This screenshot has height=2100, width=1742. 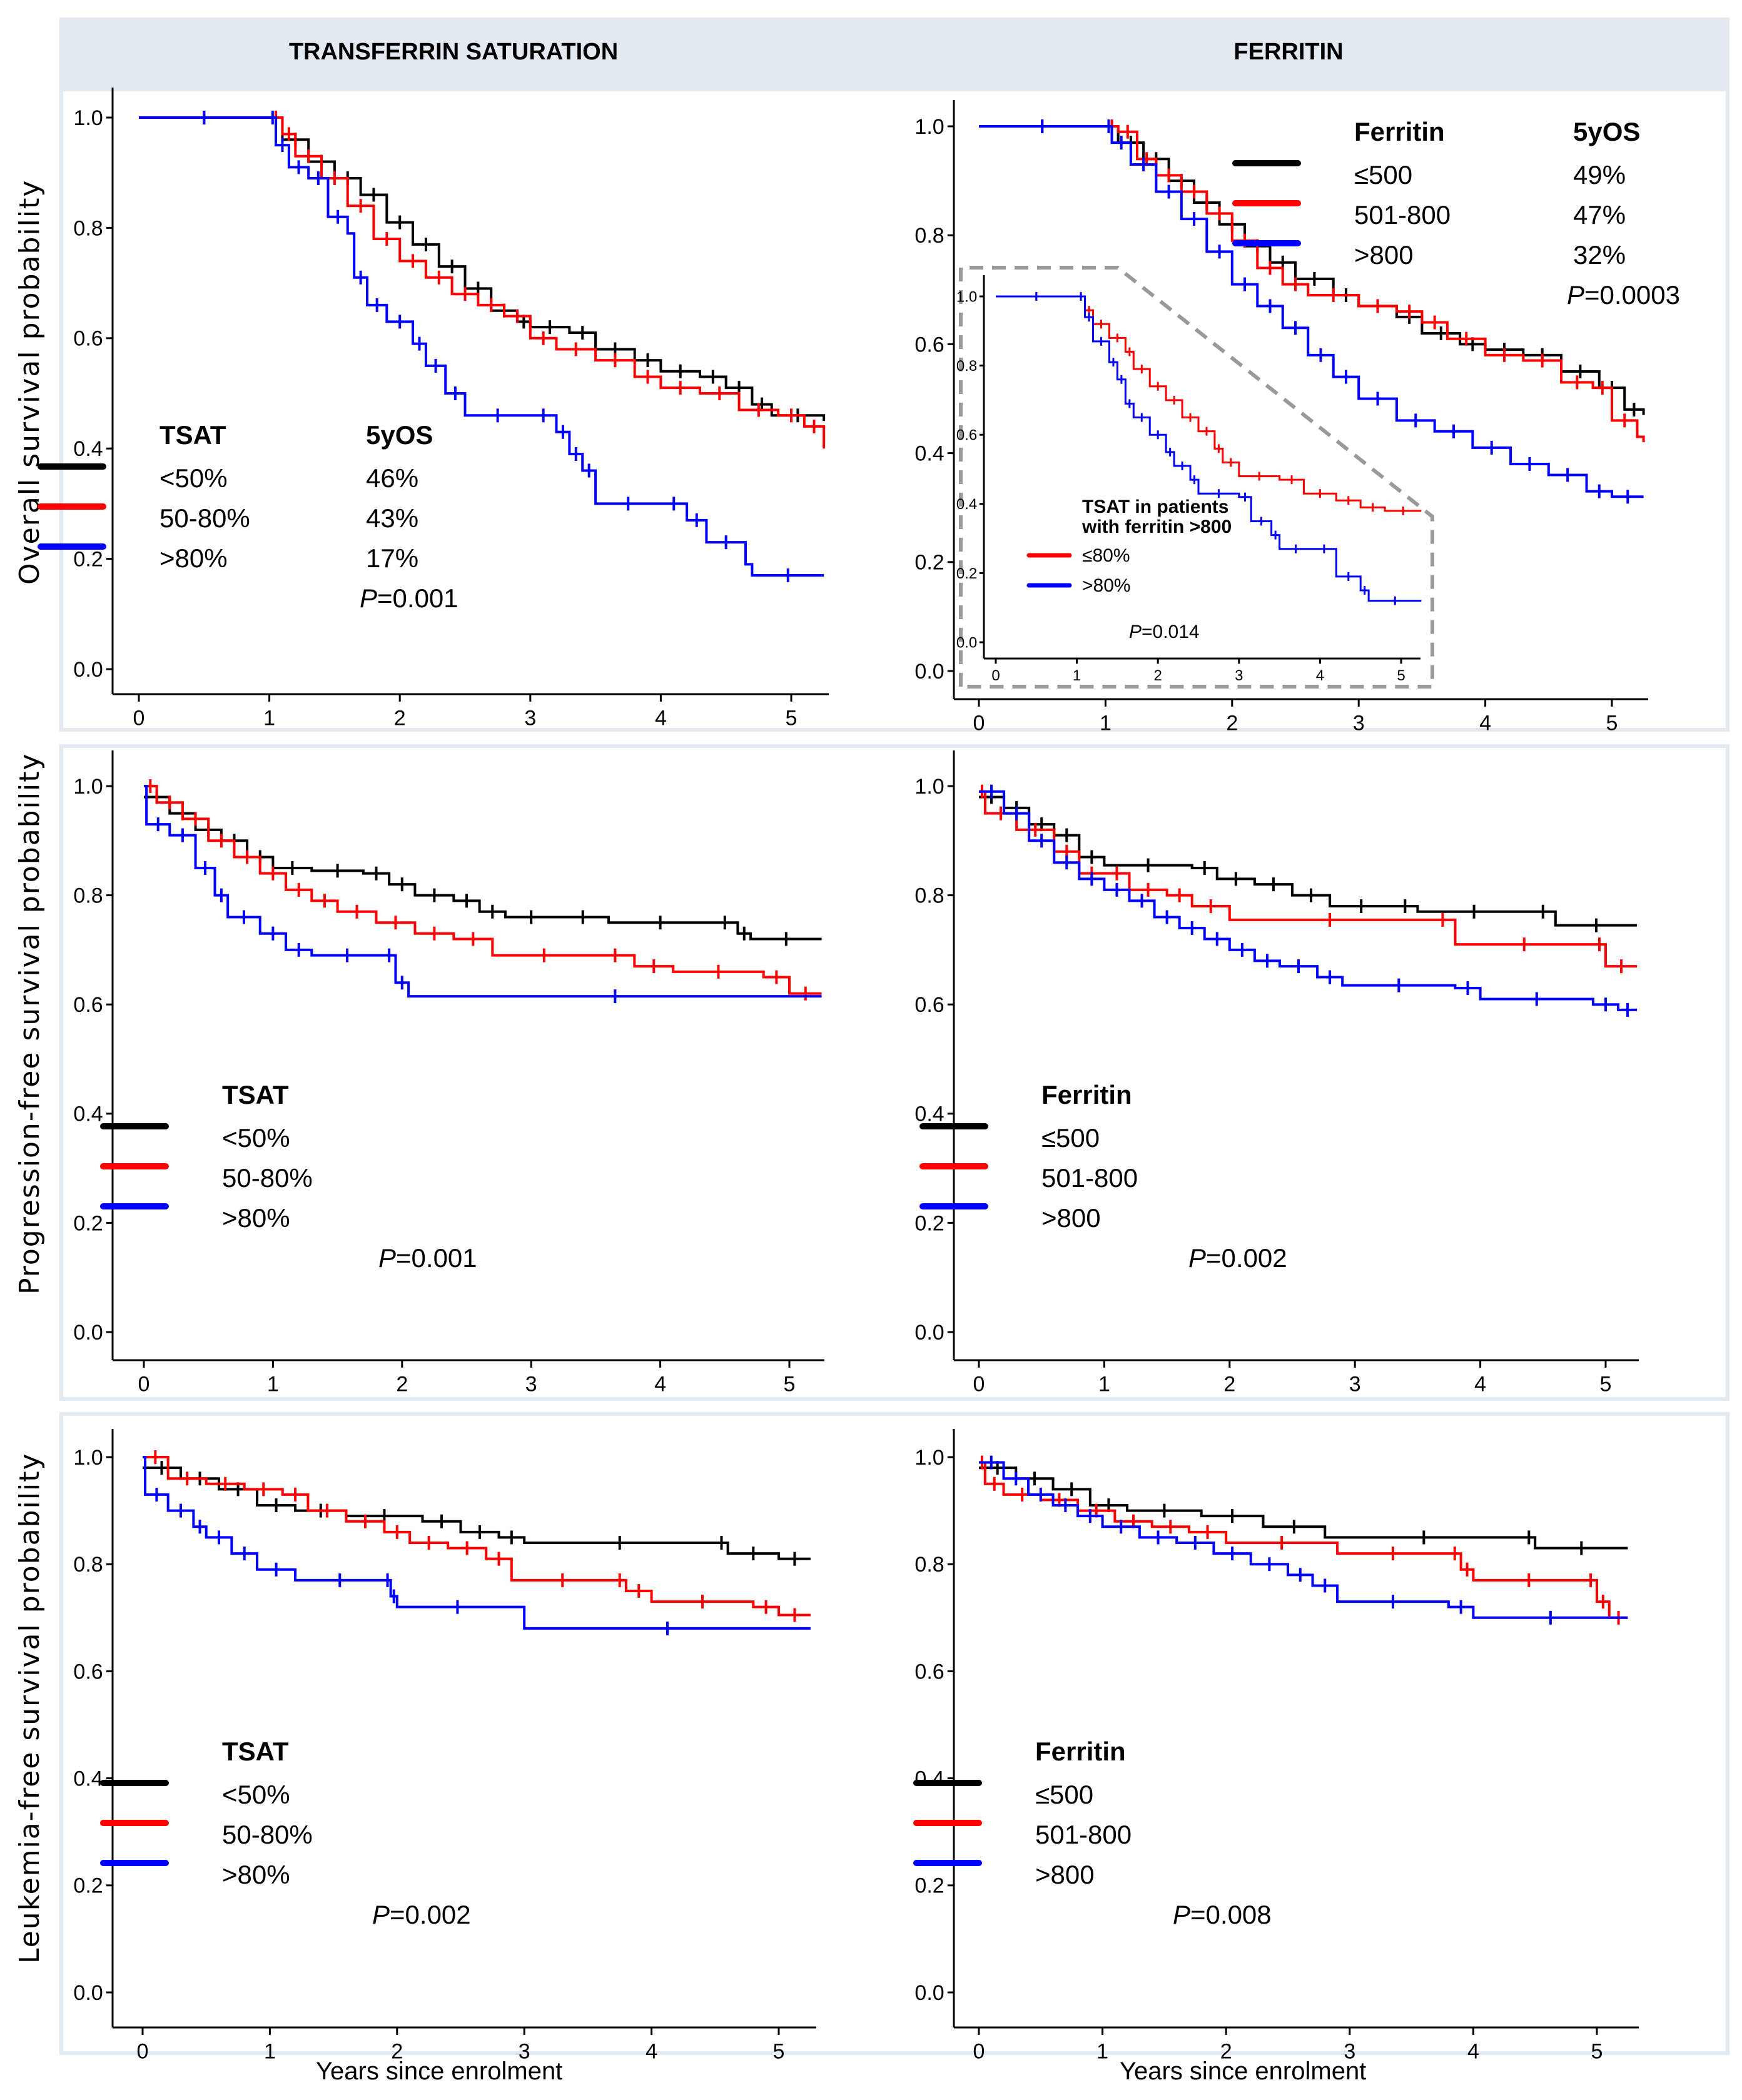 What do you see at coordinates (1401, 676) in the screenshot?
I see `inset-x-tick-label: 5` at bounding box center [1401, 676].